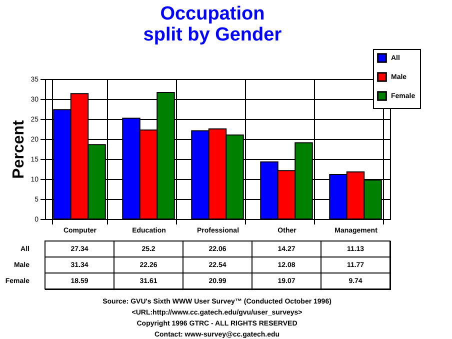 Image resolution: width=452 pixels, height=339 pixels. Describe the element at coordinates (212, 35) in the screenshot. I see `text: split by Gender` at that location.